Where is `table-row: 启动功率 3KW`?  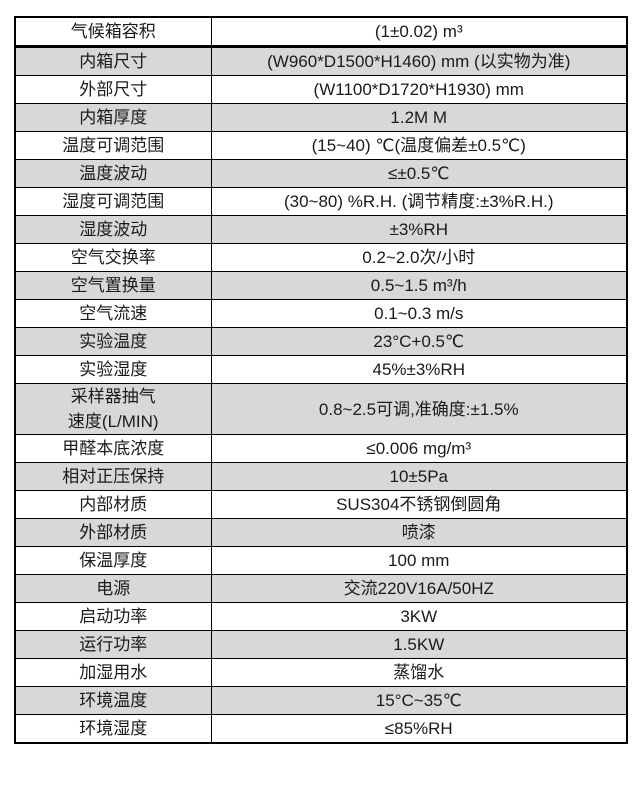 table-row: 启动功率 3KW is located at coordinates (321, 616).